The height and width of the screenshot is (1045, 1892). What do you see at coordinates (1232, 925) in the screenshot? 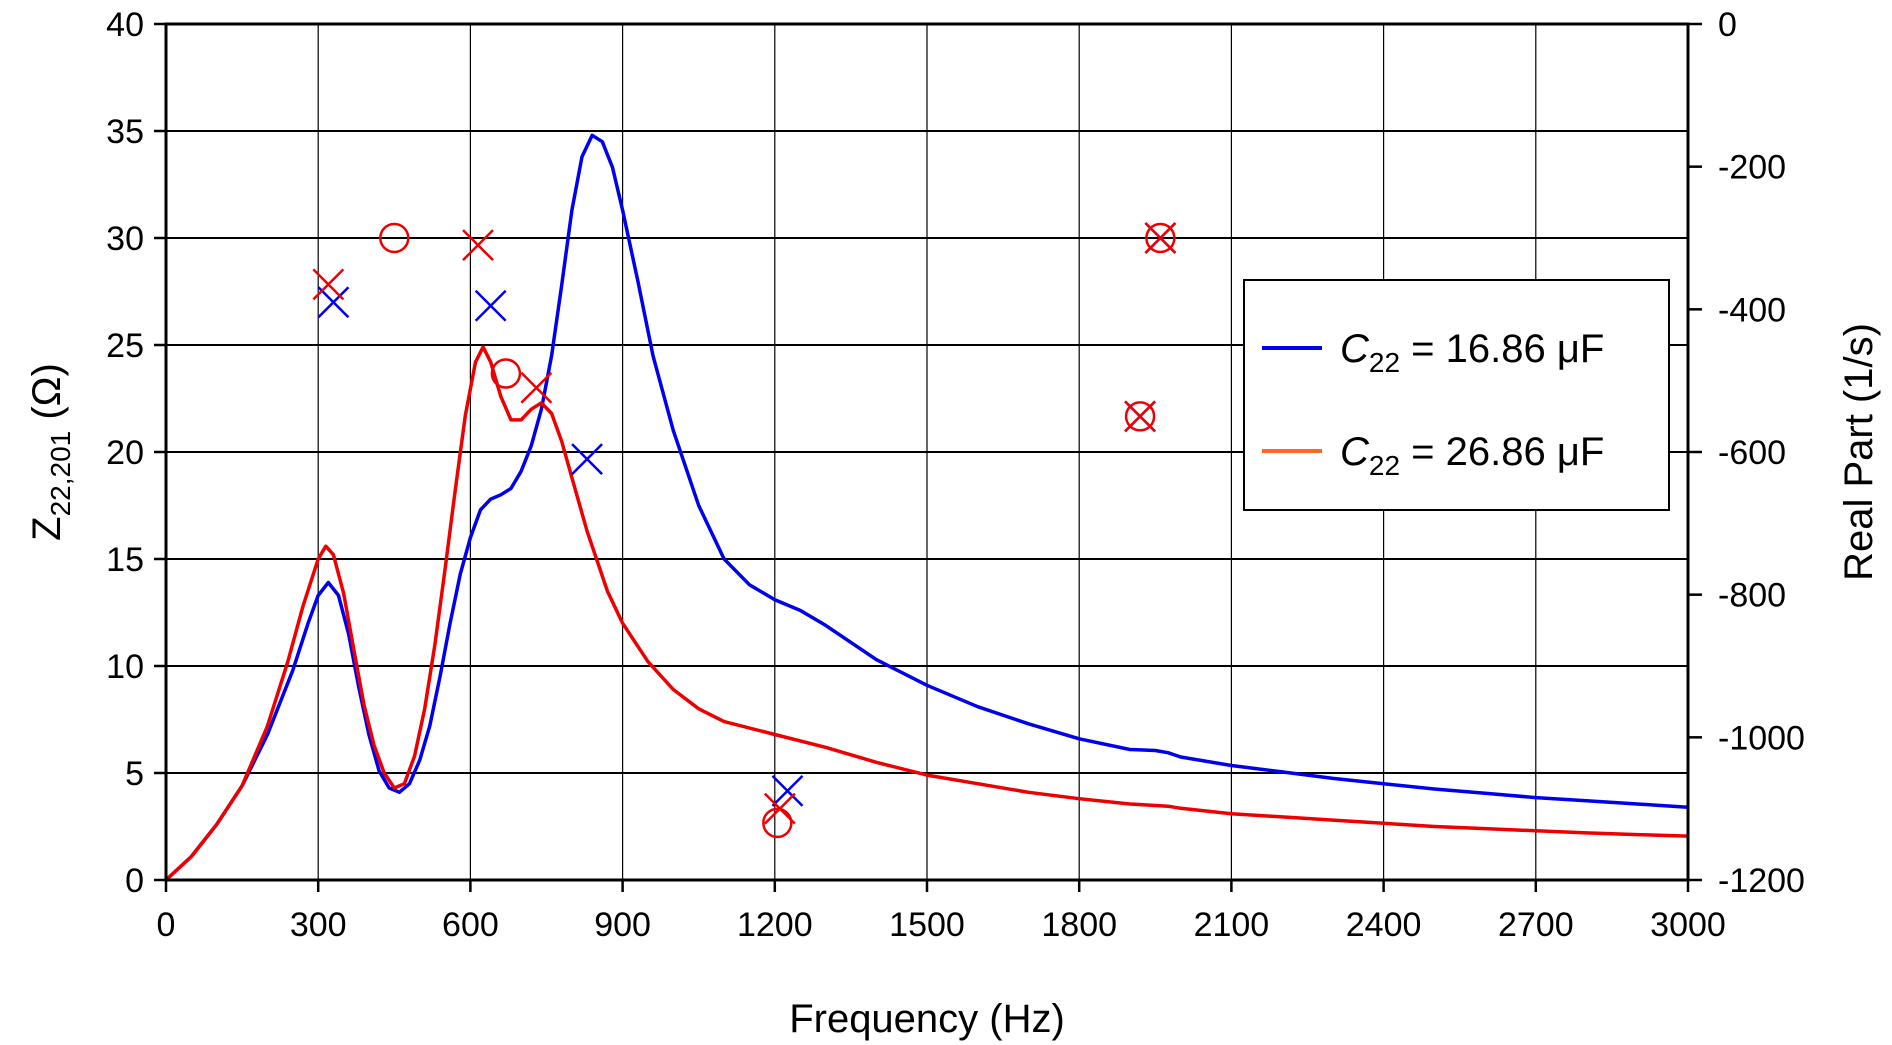
I see `x-tick-label: 2100` at bounding box center [1232, 925].